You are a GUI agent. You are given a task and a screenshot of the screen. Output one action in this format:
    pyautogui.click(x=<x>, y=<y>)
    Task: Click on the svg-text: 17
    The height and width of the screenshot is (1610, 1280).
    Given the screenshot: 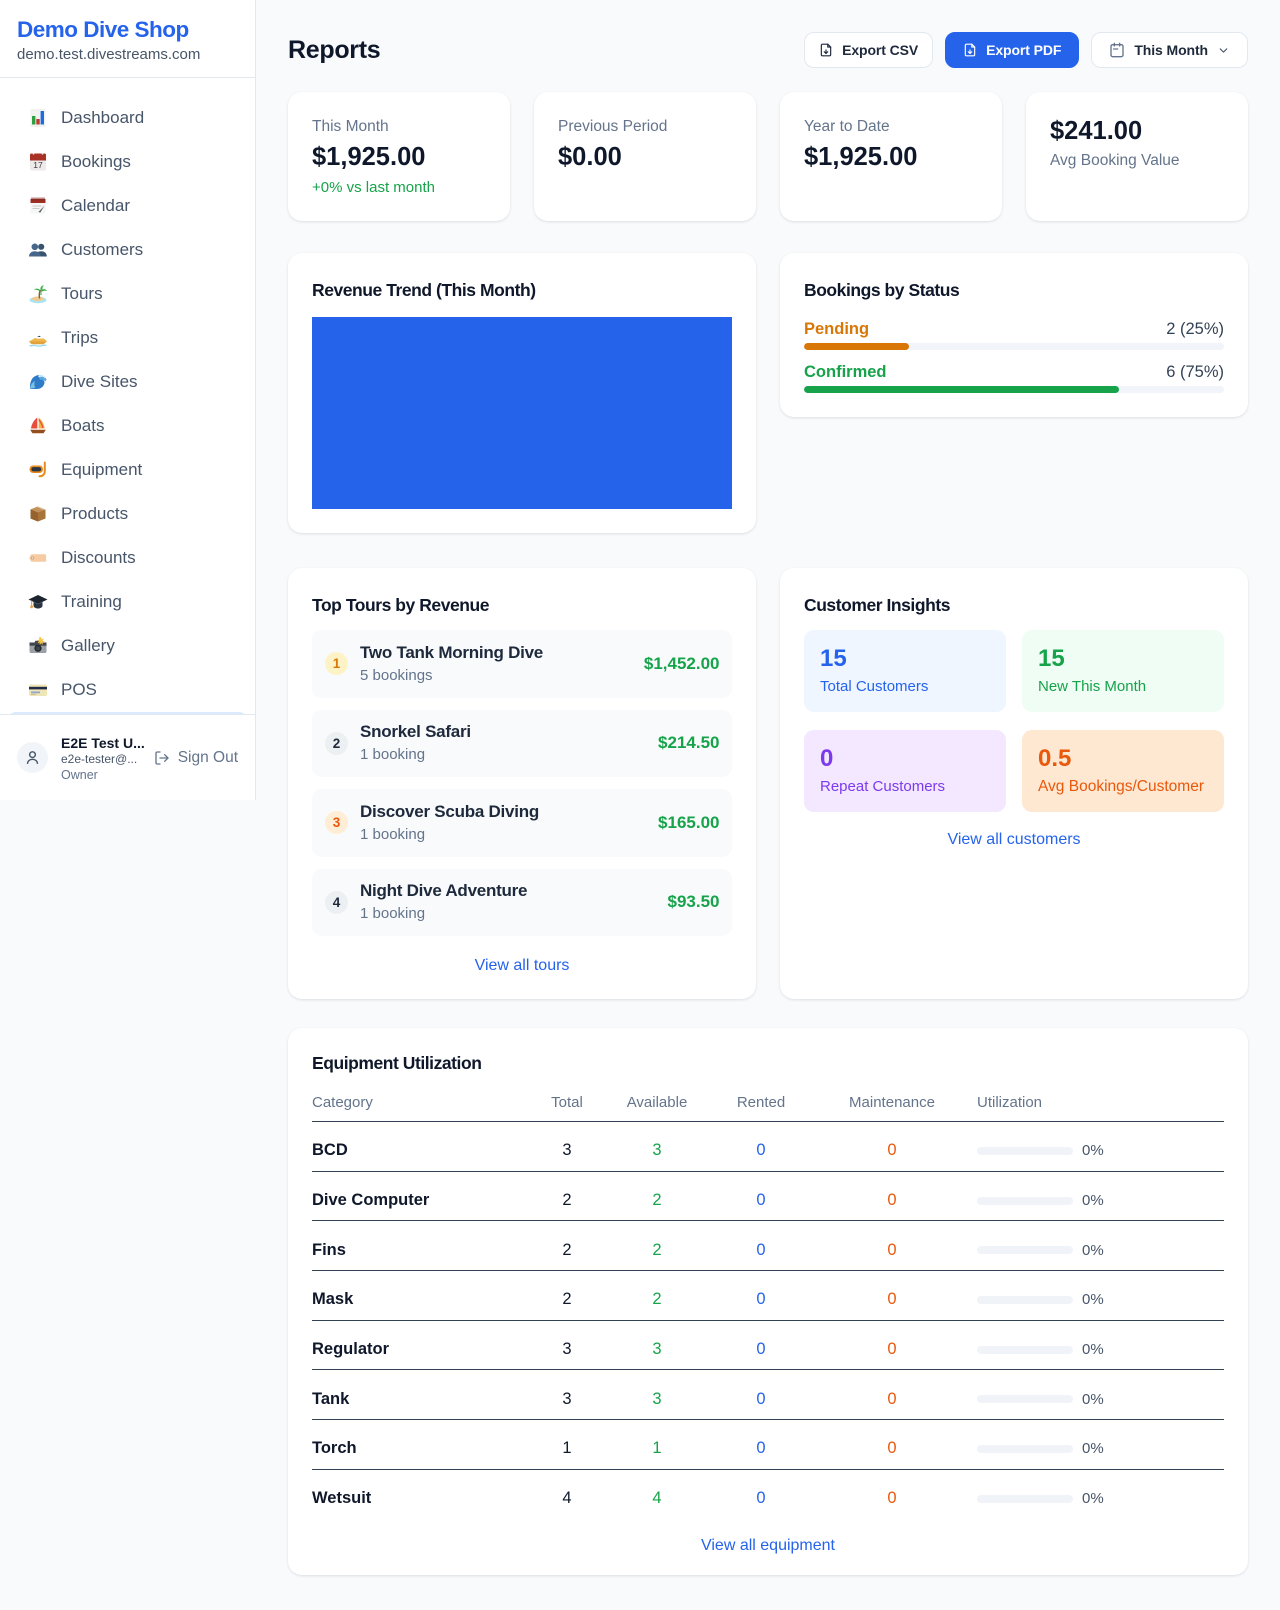 What is the action you would take?
    pyautogui.click(x=38, y=165)
    